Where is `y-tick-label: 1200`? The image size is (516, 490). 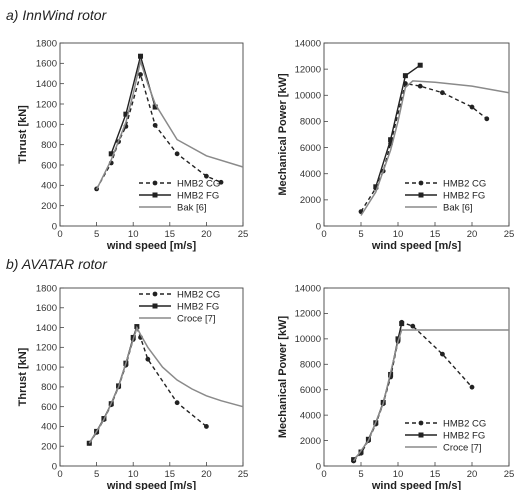
y-tick-label: 1200 is located at coordinates (46, 104).